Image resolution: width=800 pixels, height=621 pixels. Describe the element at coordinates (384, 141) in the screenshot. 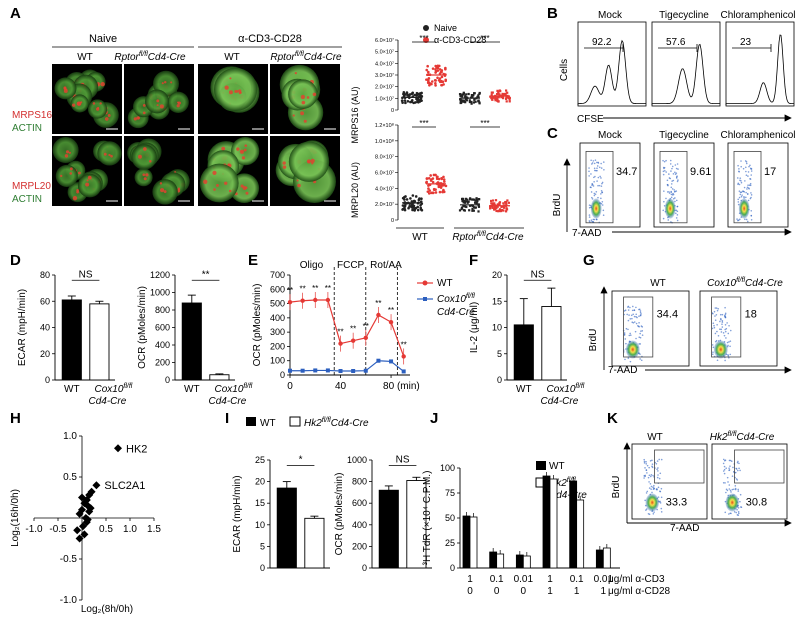

I see `y-tick-label: 1.0×10⁸` at that location.